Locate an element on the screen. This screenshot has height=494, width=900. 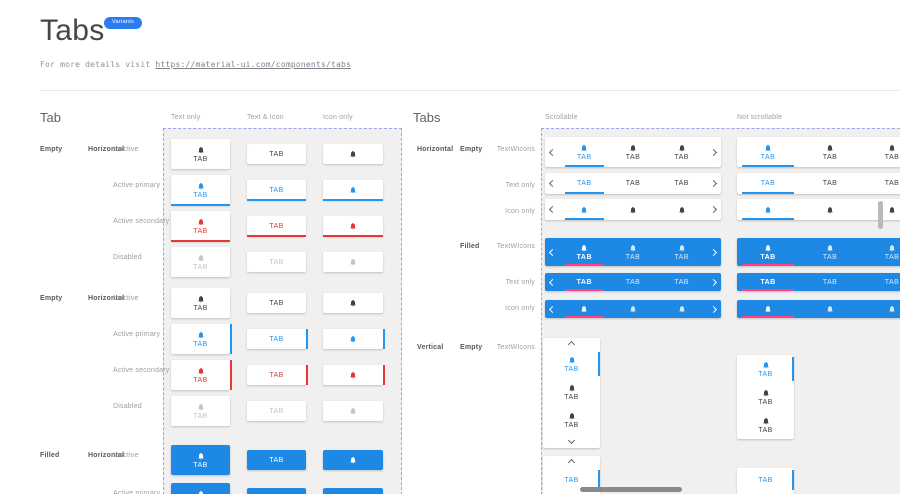
group-orientation-label: Horizontal is located at coordinates (106, 149).